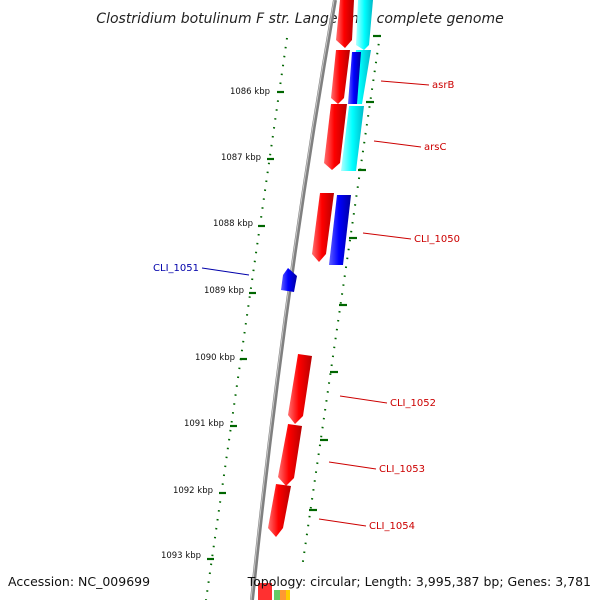 This screenshot has height=600, width=600. I want to click on overlay-cds-features, so click(327, 146).